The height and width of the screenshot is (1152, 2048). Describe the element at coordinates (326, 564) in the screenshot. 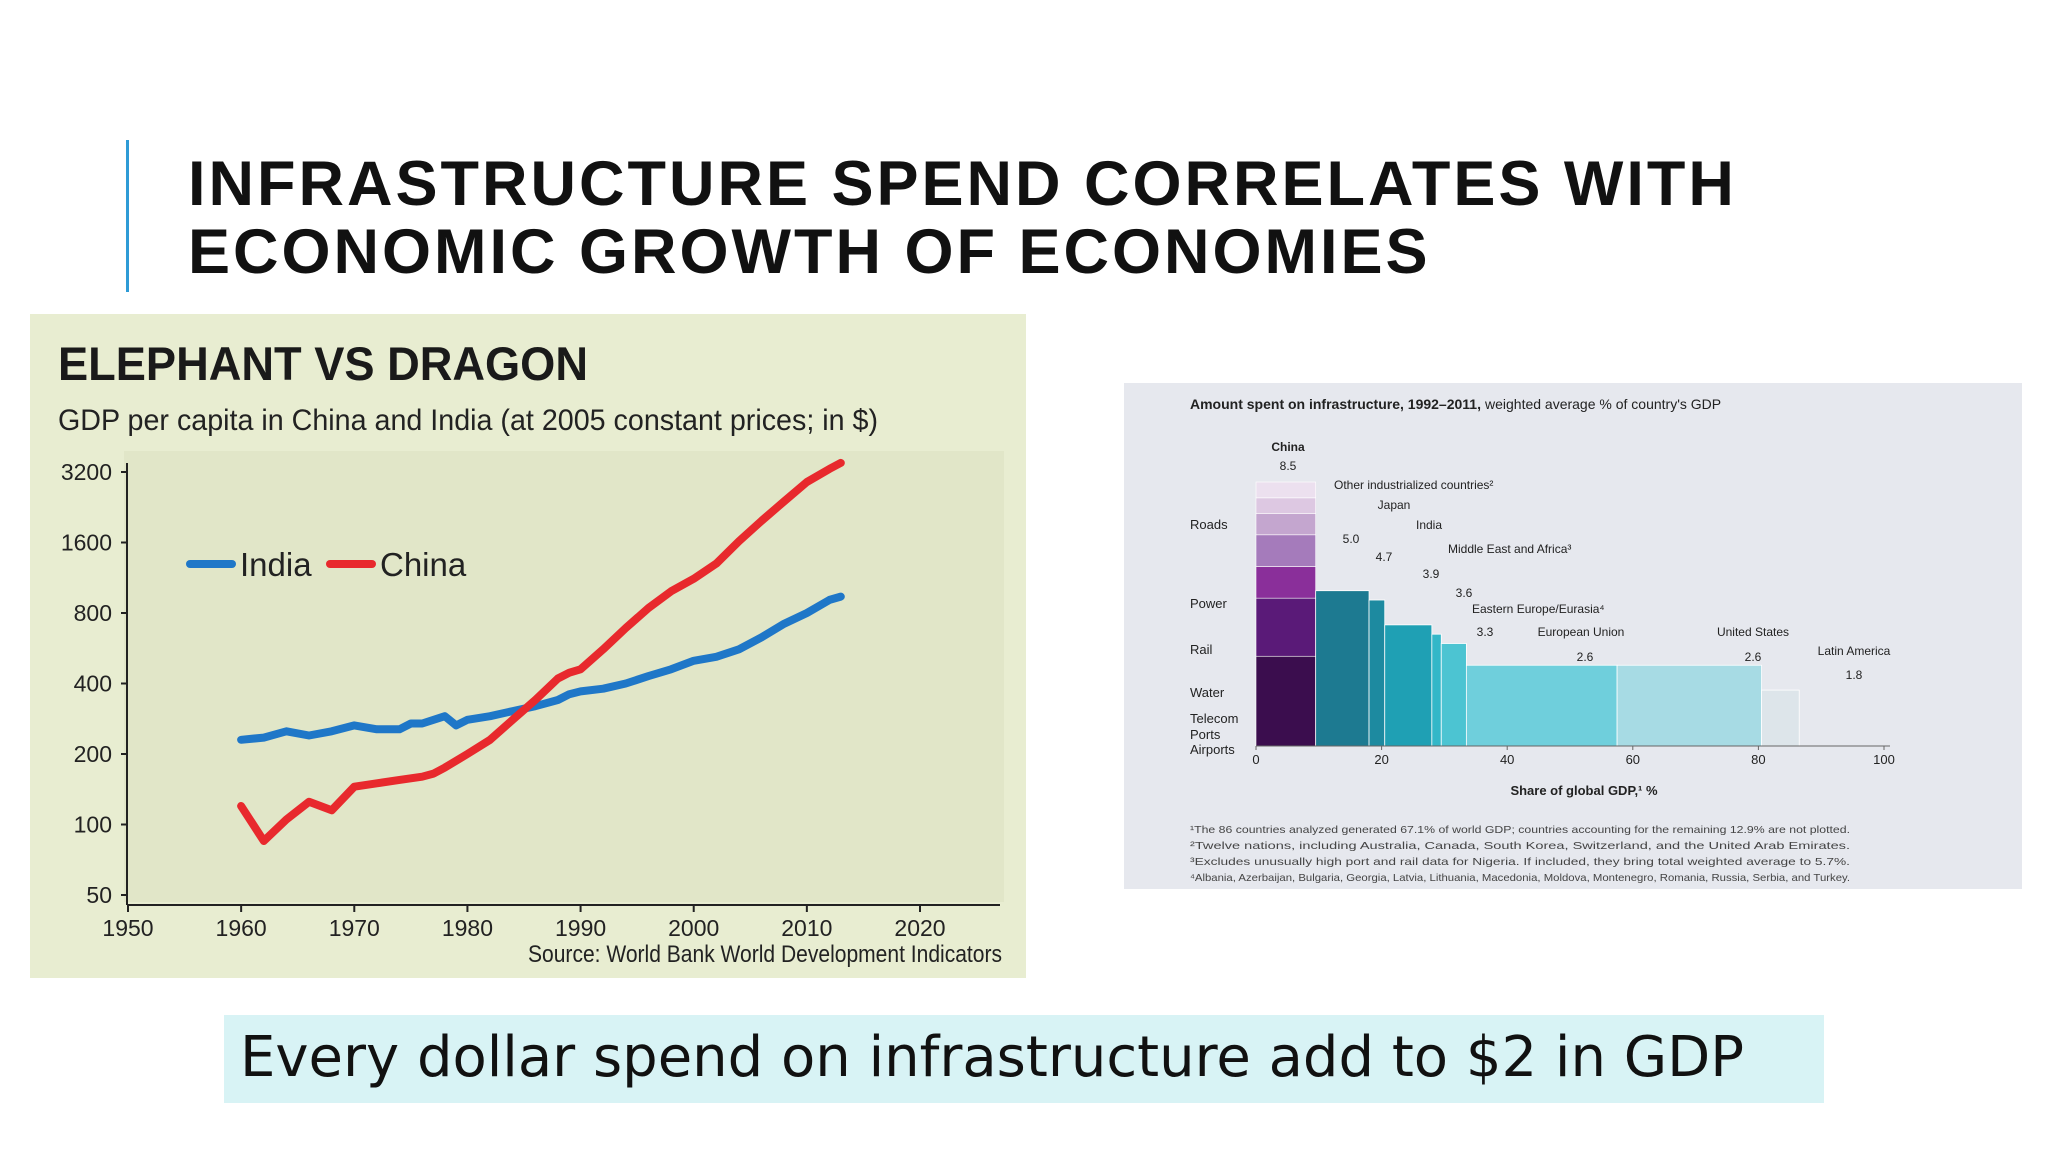

I see `legend: India China` at that location.